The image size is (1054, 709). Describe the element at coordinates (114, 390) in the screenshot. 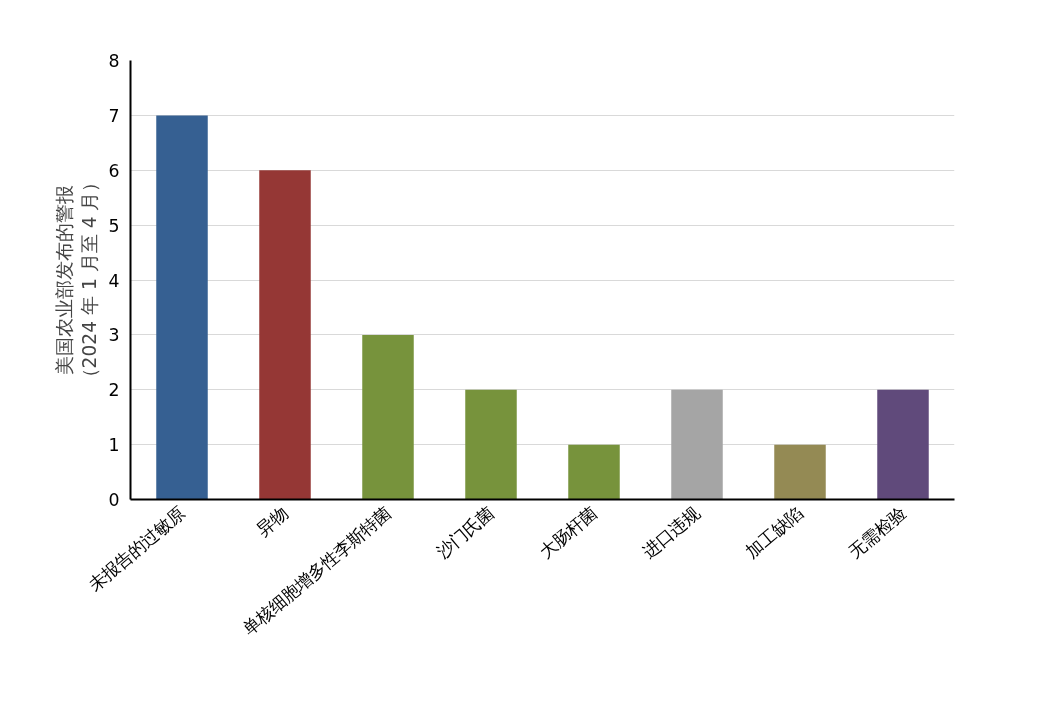

I see `y-tick-label: 2` at that location.